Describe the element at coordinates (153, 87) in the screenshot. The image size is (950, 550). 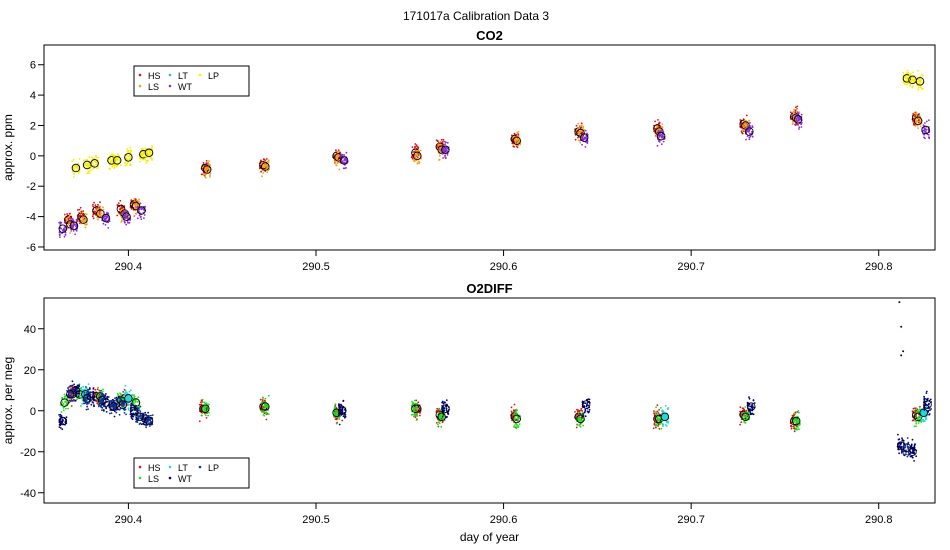
I see `legend-label: LS` at that location.